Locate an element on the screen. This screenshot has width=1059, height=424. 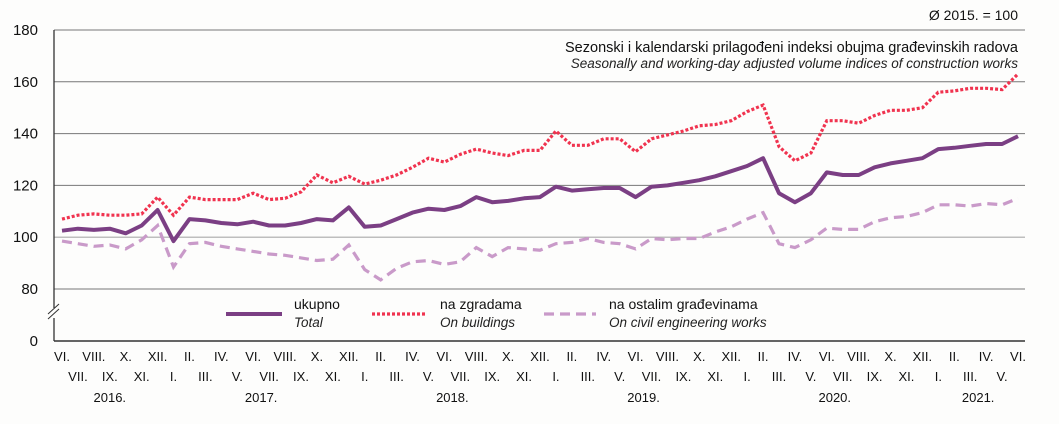
y-tick-label: 120 is located at coordinates (25, 185).